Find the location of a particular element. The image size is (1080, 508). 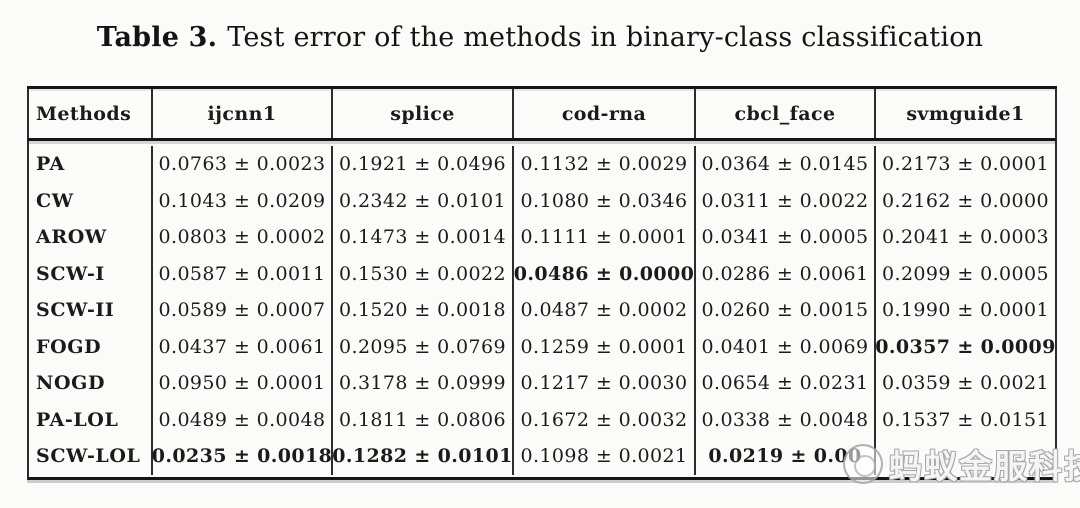

watermark-logo-icon is located at coordinates (863, 464).